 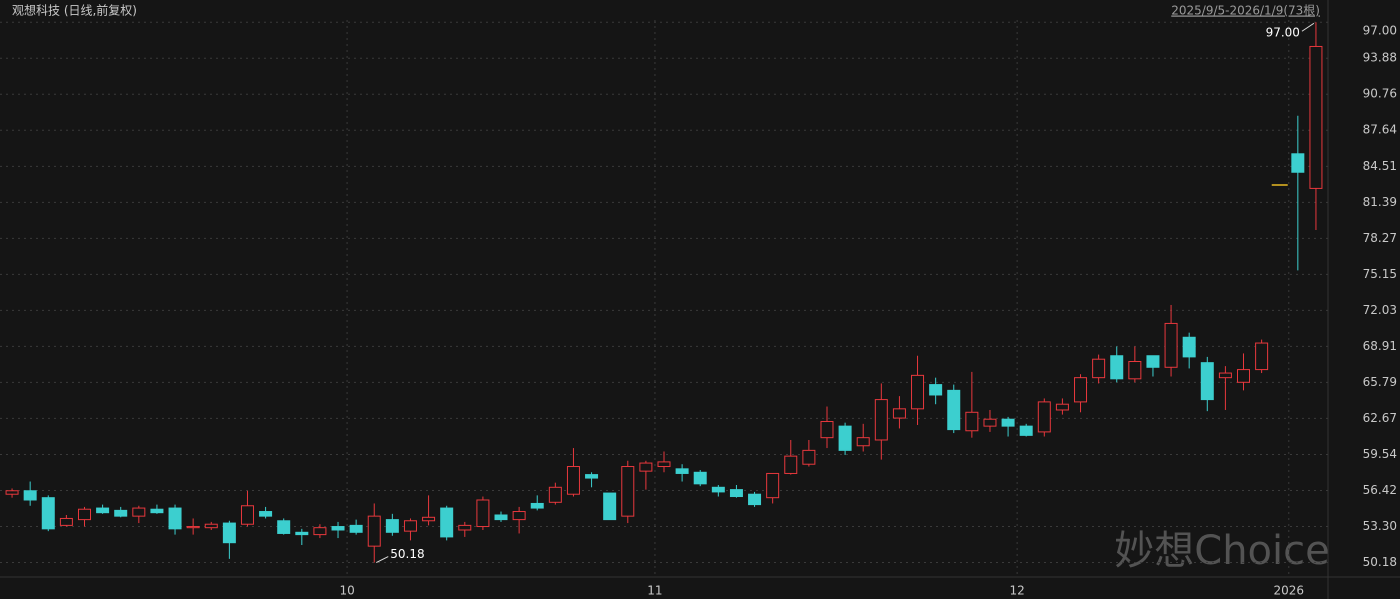 What do you see at coordinates (74, 10) in the screenshot?
I see `chart-title: 观想科技 (日线,前复权)` at bounding box center [74, 10].